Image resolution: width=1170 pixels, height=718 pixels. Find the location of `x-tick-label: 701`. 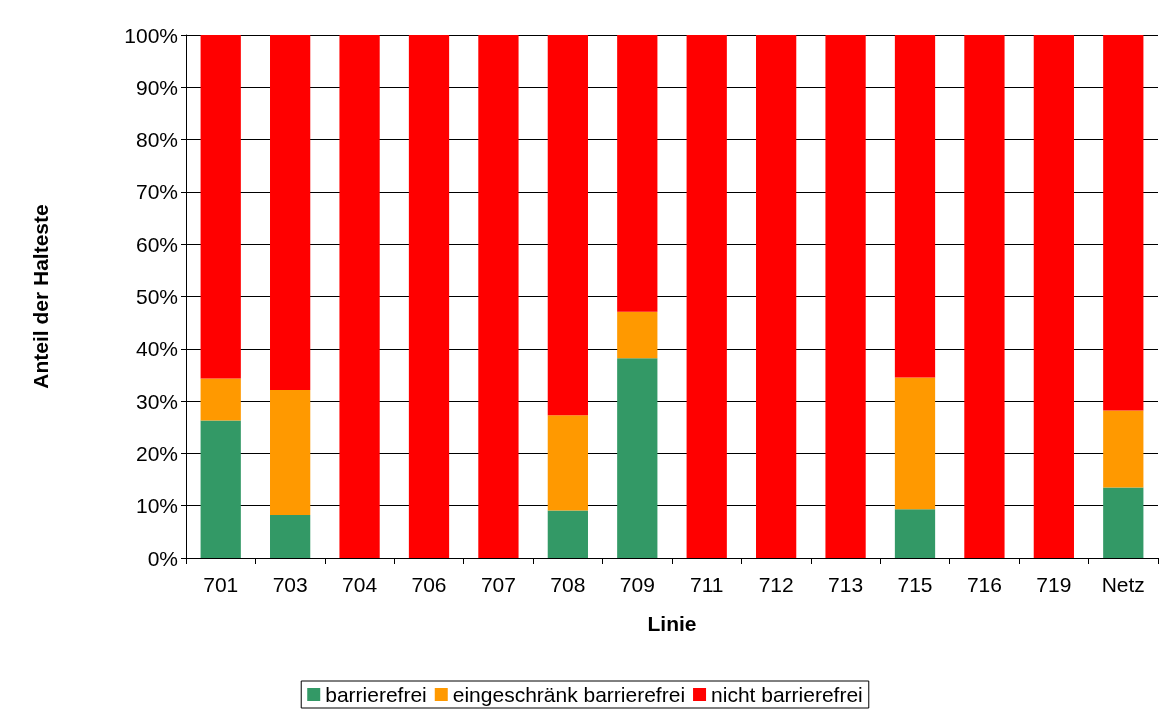

x-tick-label: 701 is located at coordinates (221, 584).